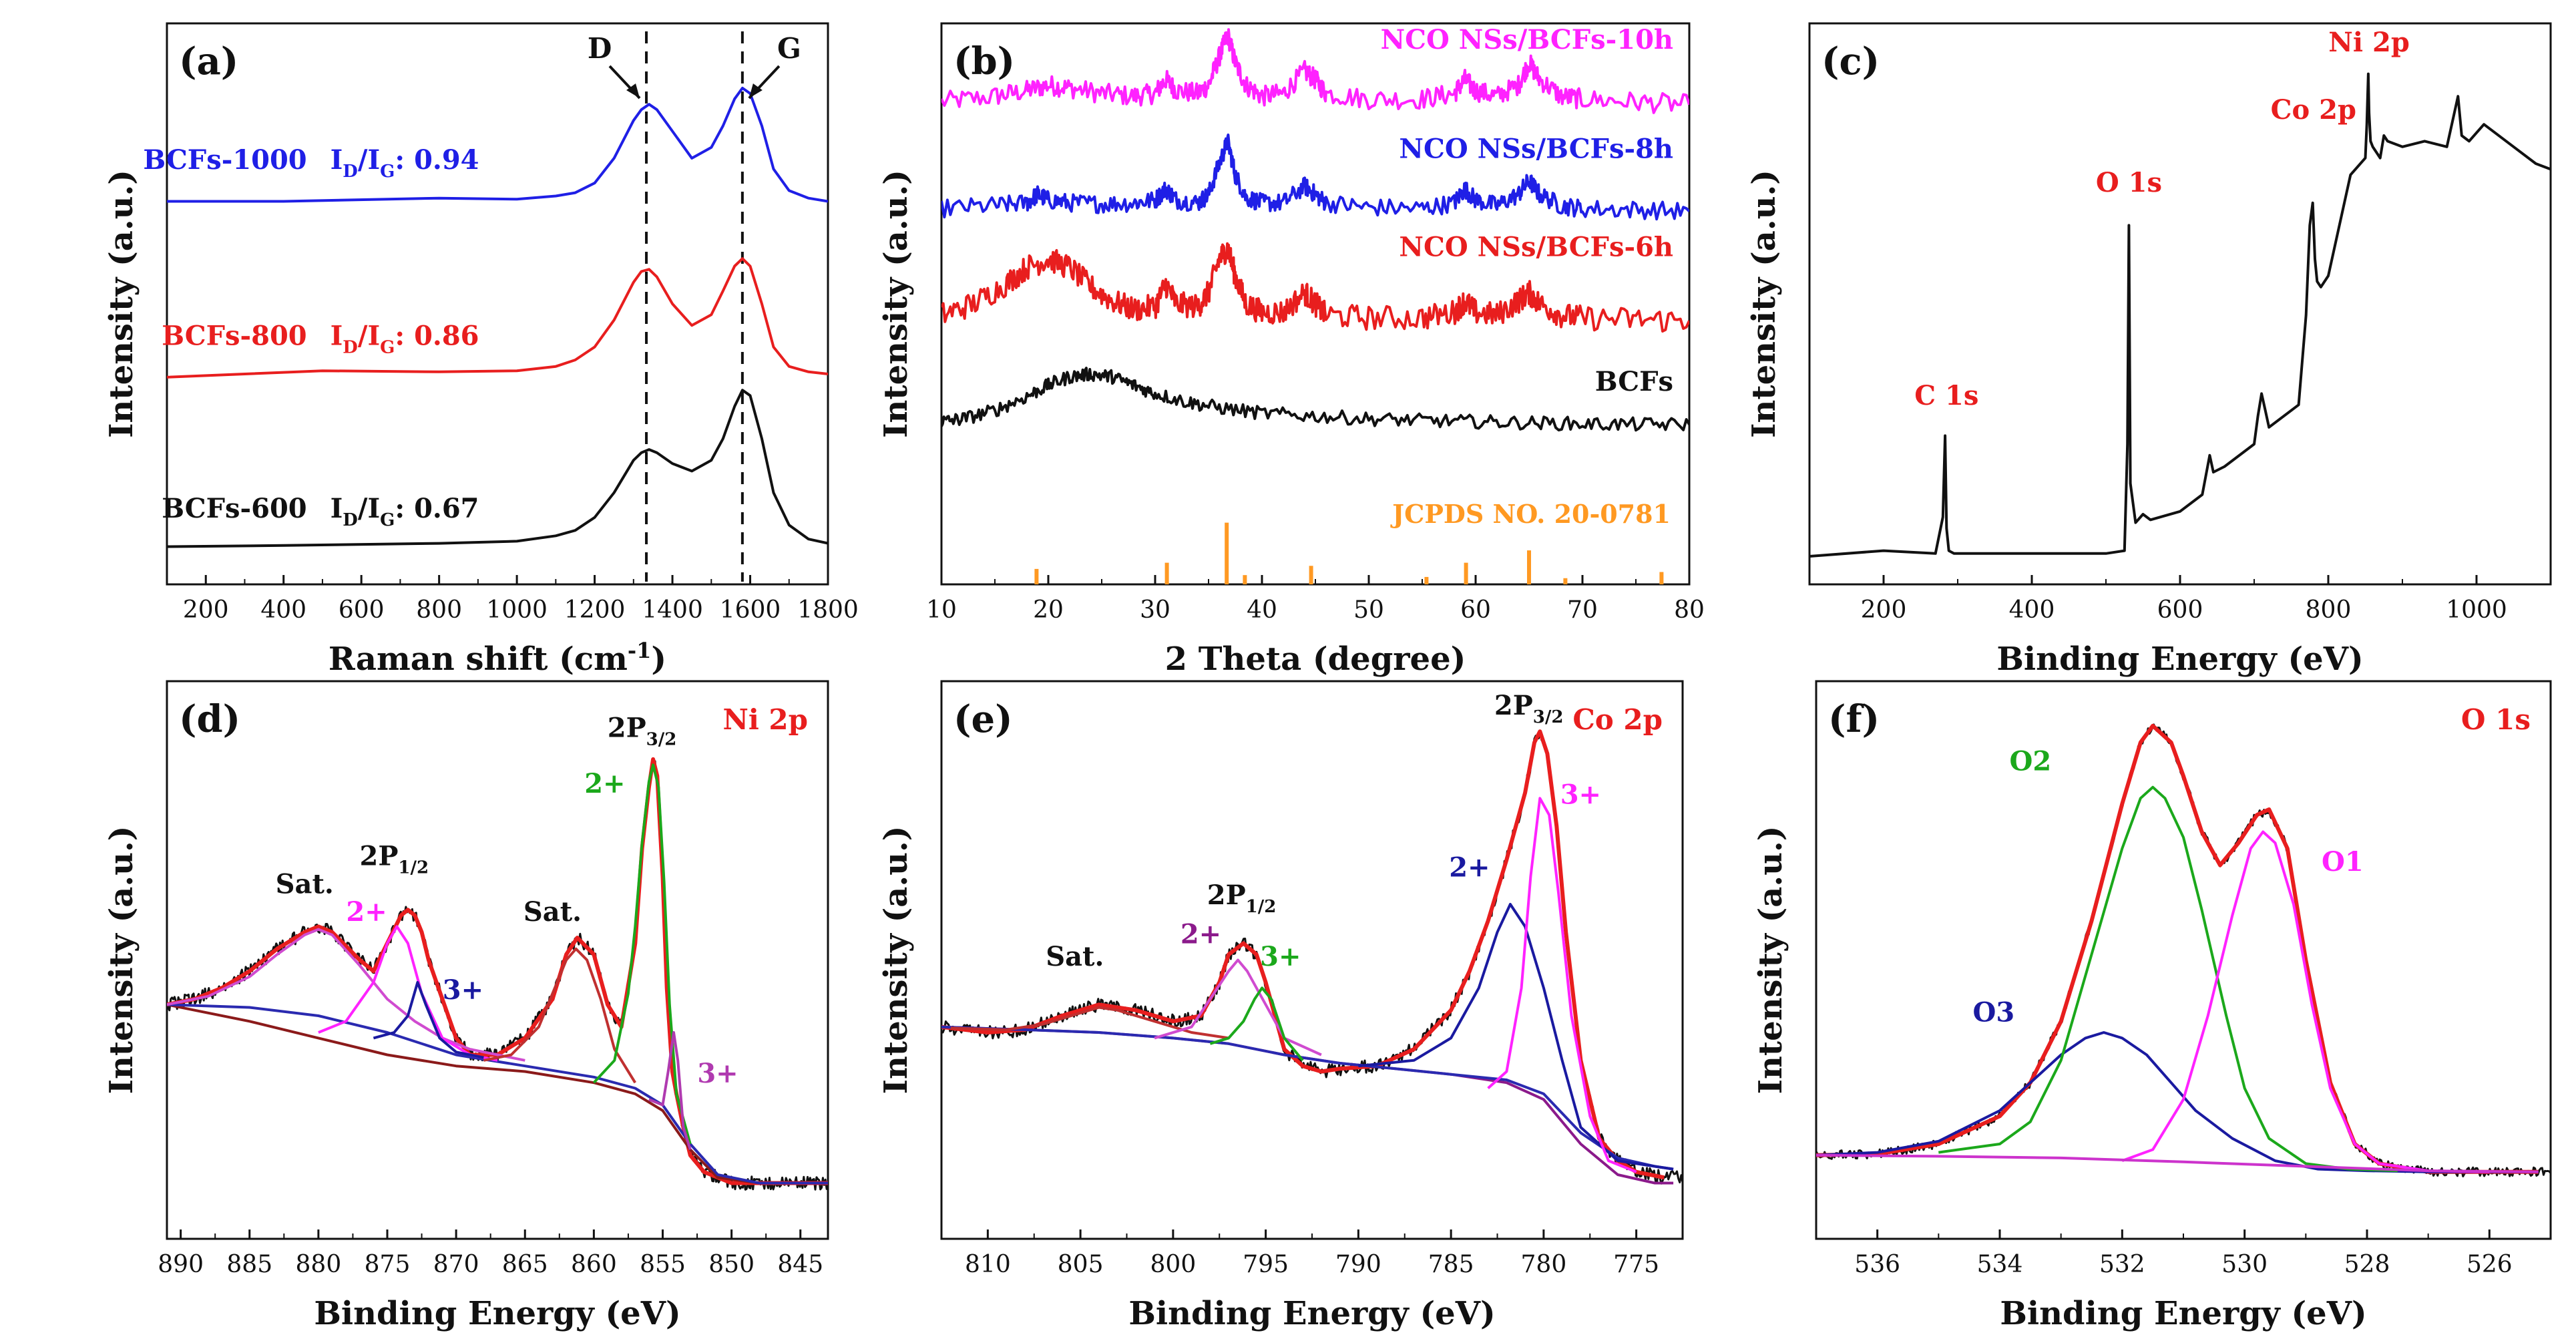  What do you see at coordinates (387, 347) in the screenshot?
I see `ratio-sub-g: G` at bounding box center [387, 347].